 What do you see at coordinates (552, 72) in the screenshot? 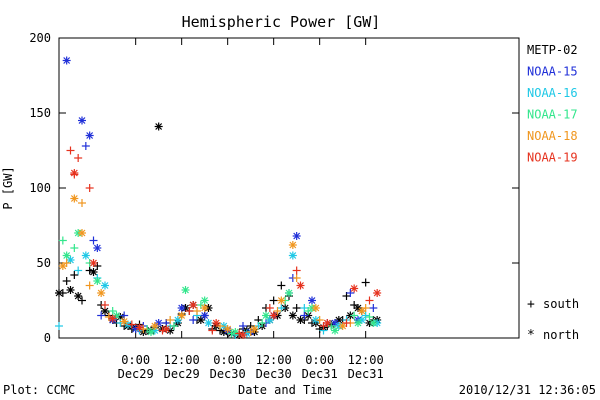
I see `legend-item: NOAA-15` at bounding box center [552, 72].